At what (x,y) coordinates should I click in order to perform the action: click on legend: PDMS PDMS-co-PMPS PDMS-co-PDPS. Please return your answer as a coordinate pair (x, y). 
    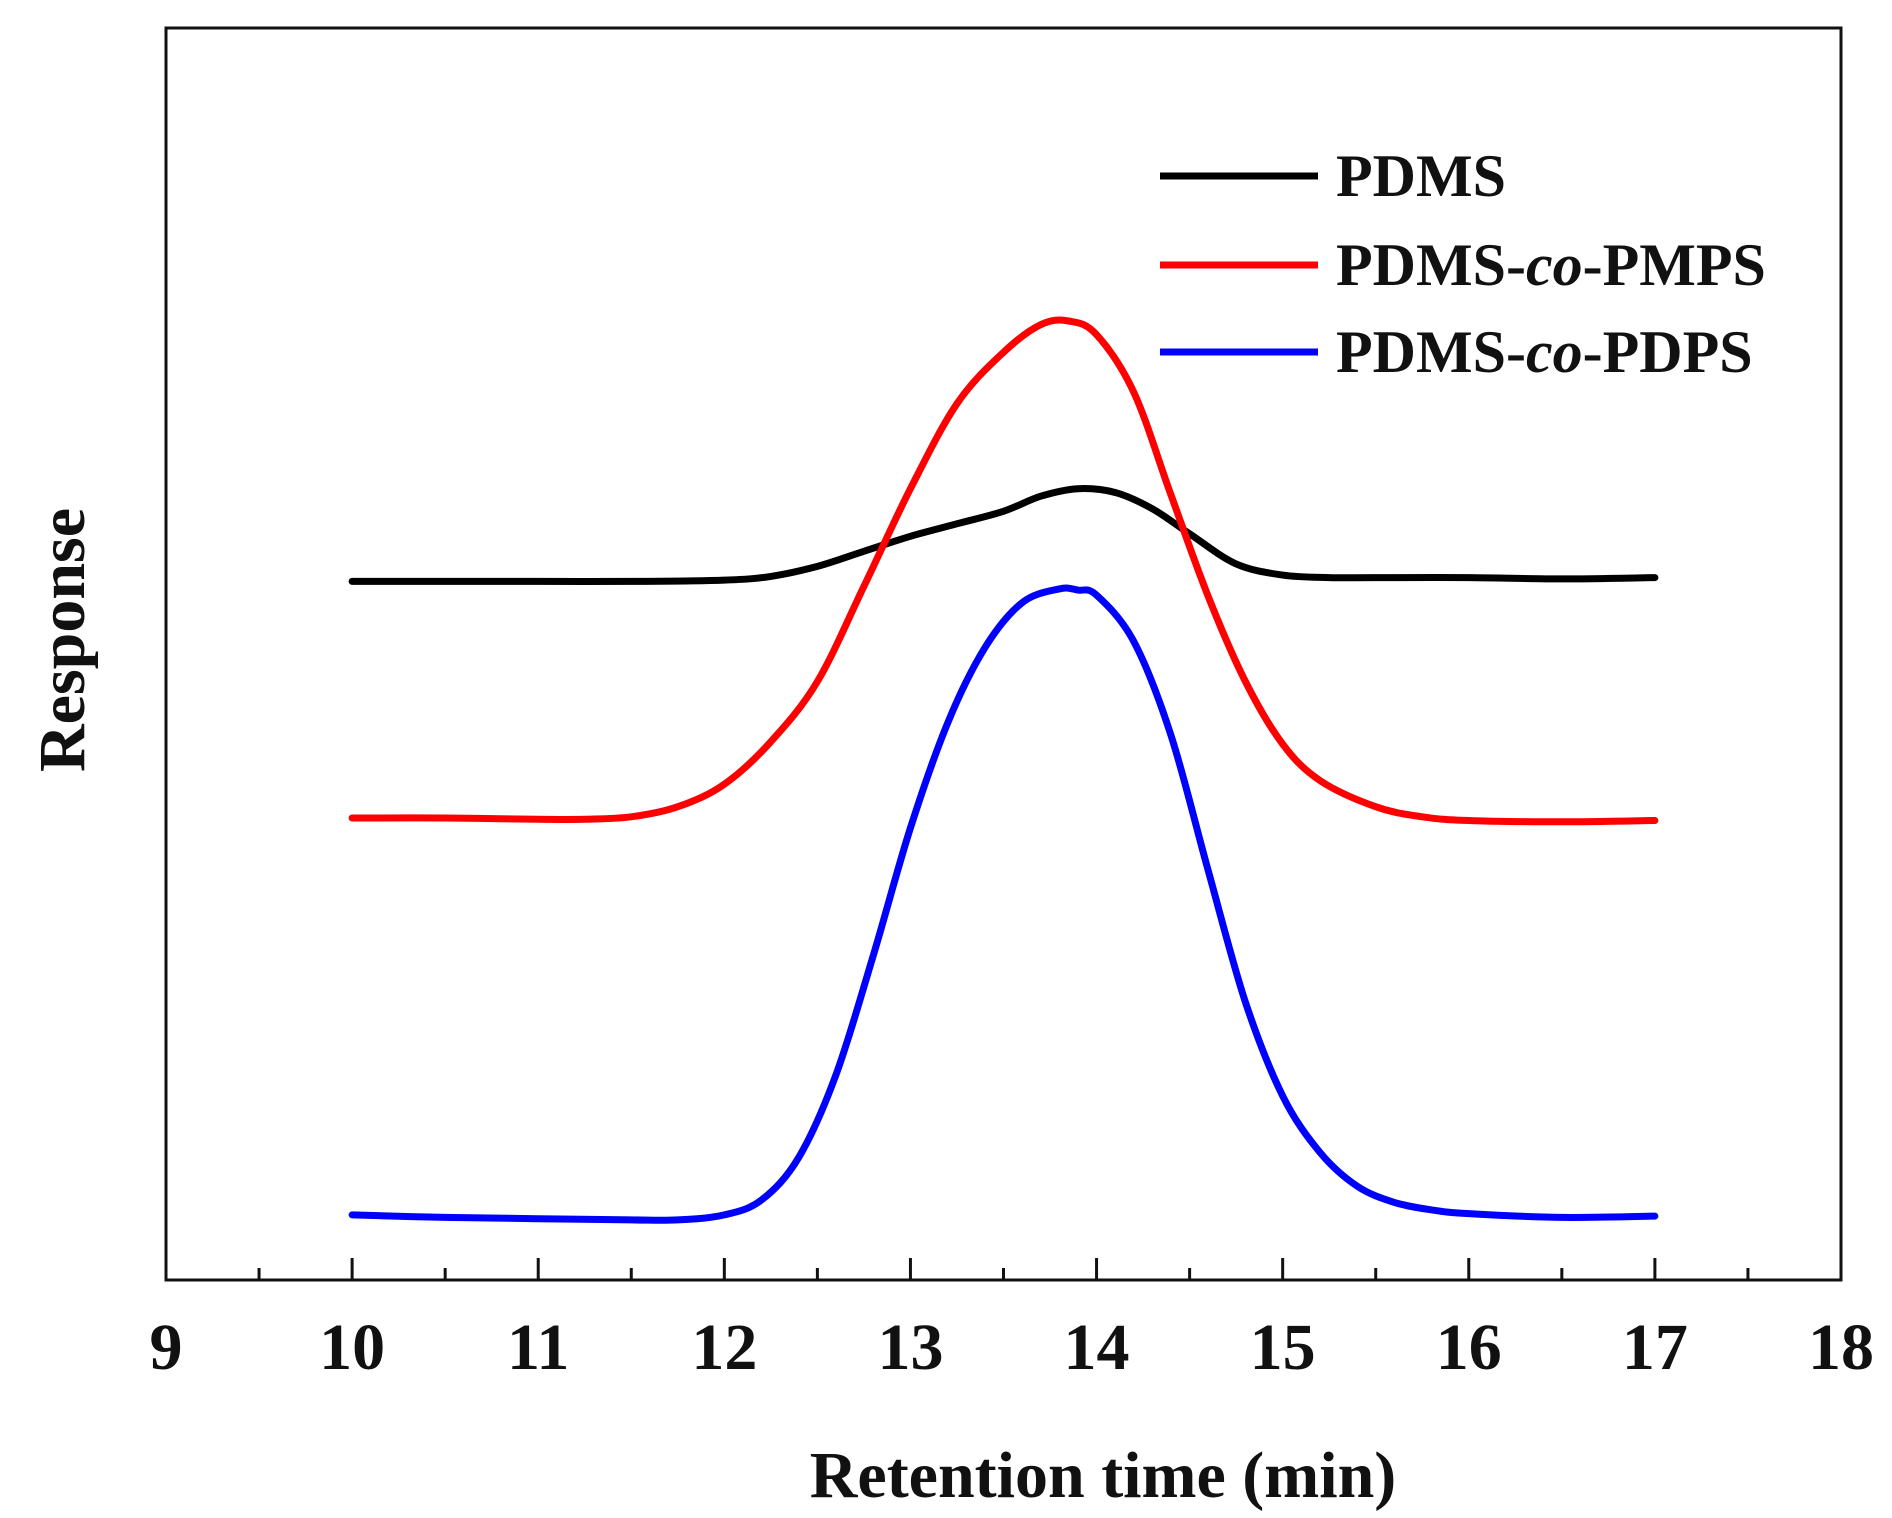
    Looking at the image, I should click on (1463, 264).